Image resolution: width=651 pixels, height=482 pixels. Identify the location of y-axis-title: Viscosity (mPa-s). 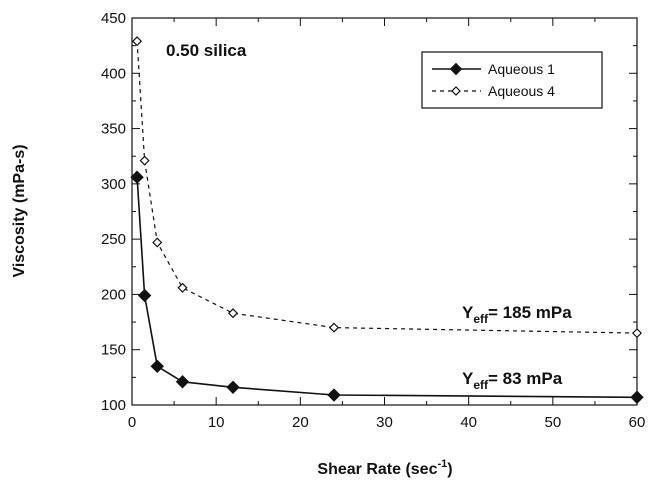
(19, 210).